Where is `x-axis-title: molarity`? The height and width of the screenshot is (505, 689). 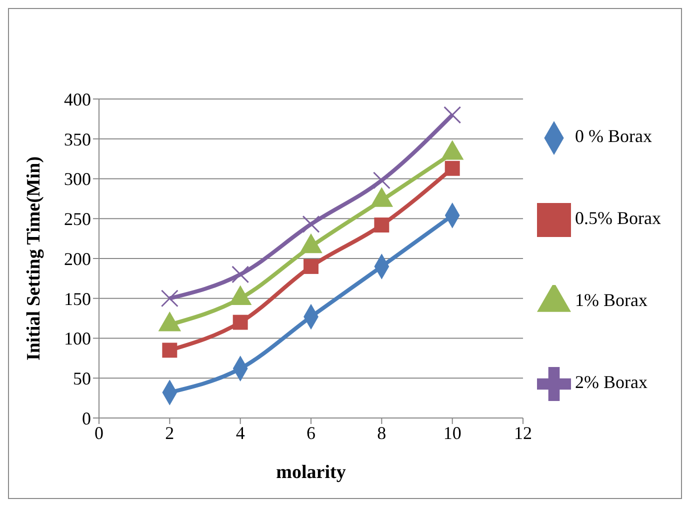 x-axis-title: molarity is located at coordinates (311, 472).